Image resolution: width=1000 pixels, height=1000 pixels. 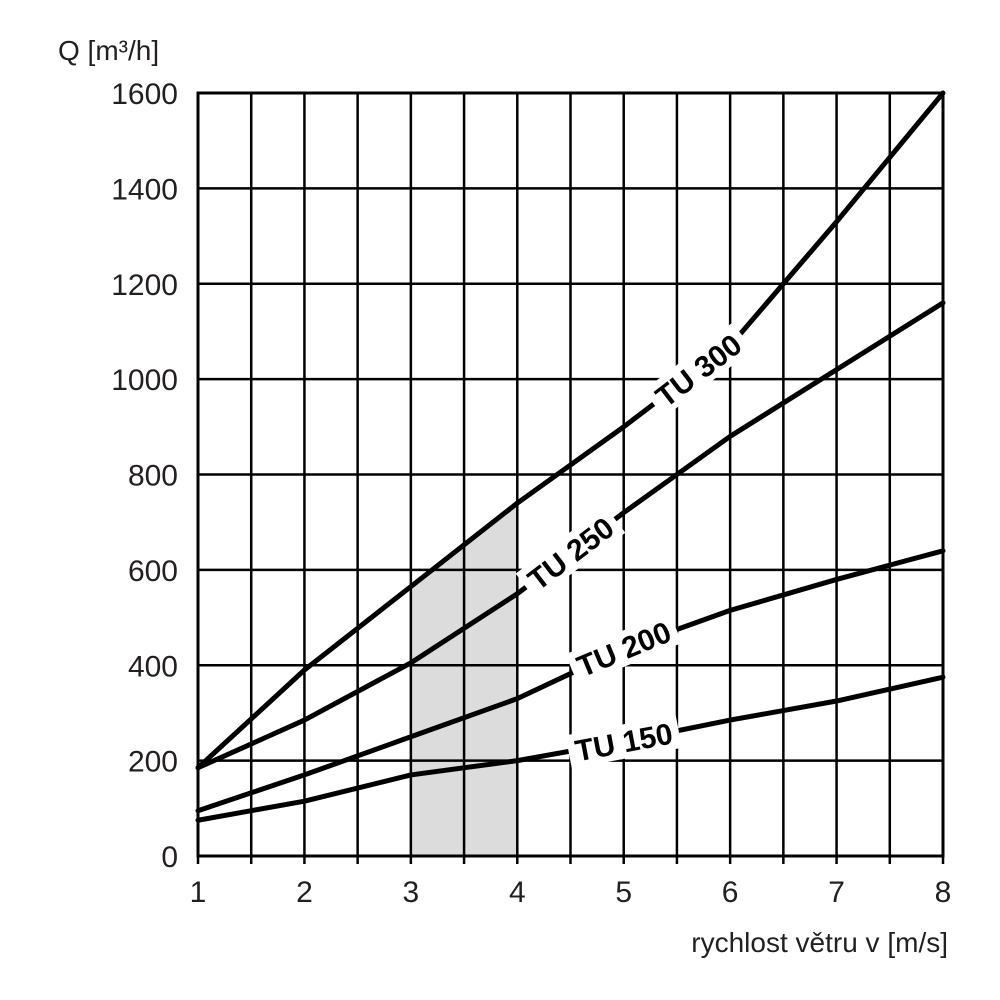 What do you see at coordinates (144, 380) in the screenshot?
I see `y-tick-label: 1000` at bounding box center [144, 380].